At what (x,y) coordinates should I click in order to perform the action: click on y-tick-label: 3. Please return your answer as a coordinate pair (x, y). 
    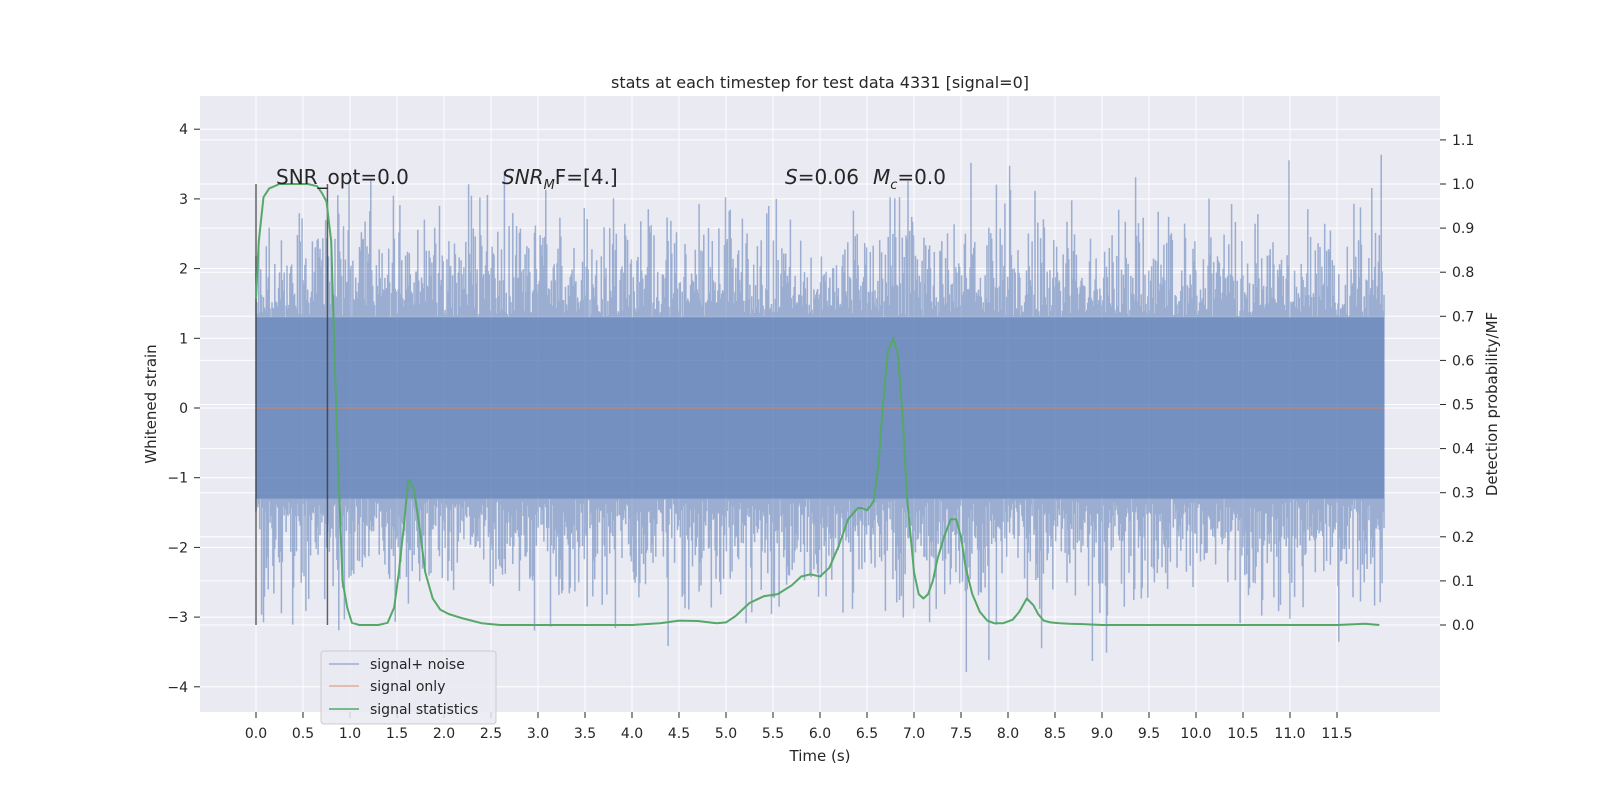
    Looking at the image, I should click on (183, 200).